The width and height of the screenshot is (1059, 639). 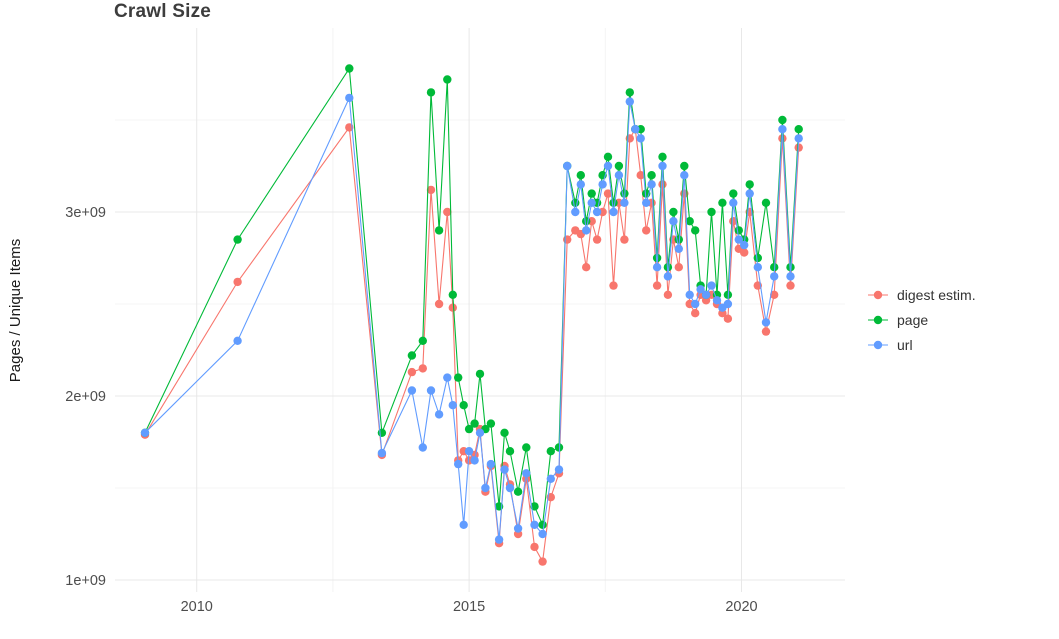 I want to click on legend-label: url, so click(x=905, y=344).